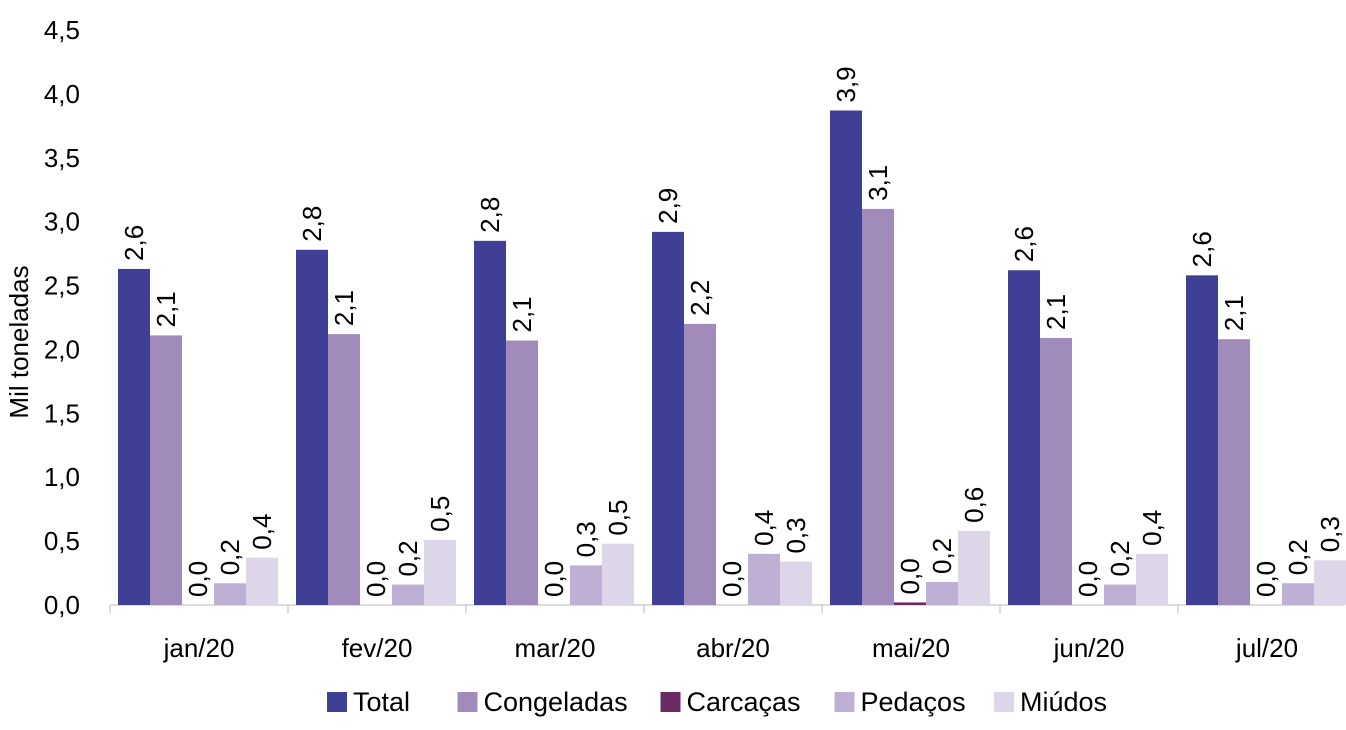 Image resolution: width=1346 pixels, height=730 pixels. I want to click on data-label: 2,9, so click(668, 206).